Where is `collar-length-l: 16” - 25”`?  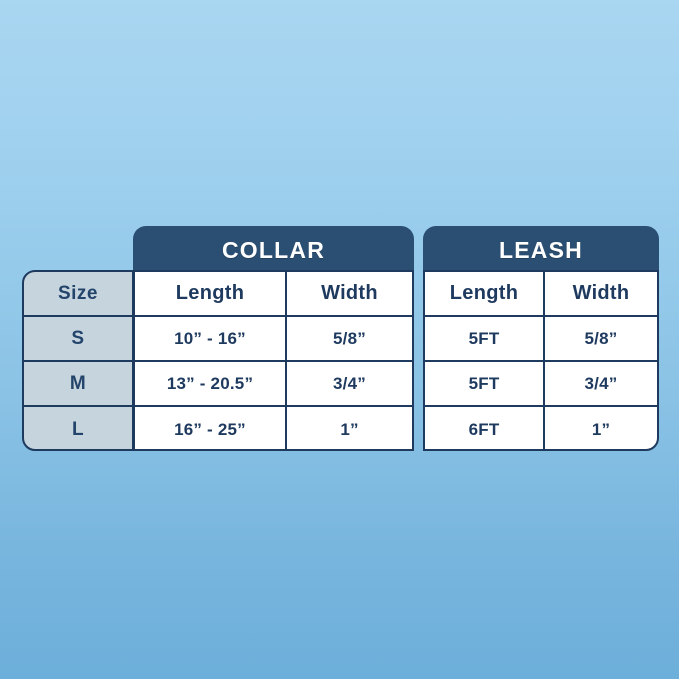
collar-length-l: 16” - 25” is located at coordinates (211, 428).